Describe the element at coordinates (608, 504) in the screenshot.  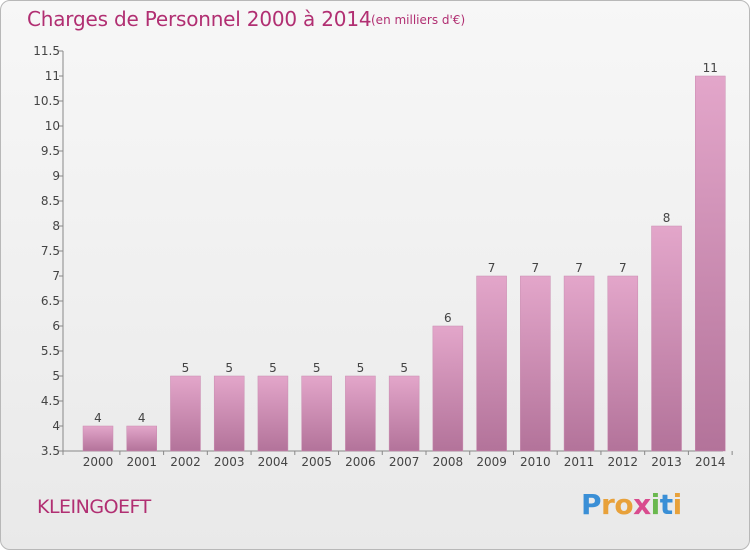
I see `logo-letter: r` at that location.